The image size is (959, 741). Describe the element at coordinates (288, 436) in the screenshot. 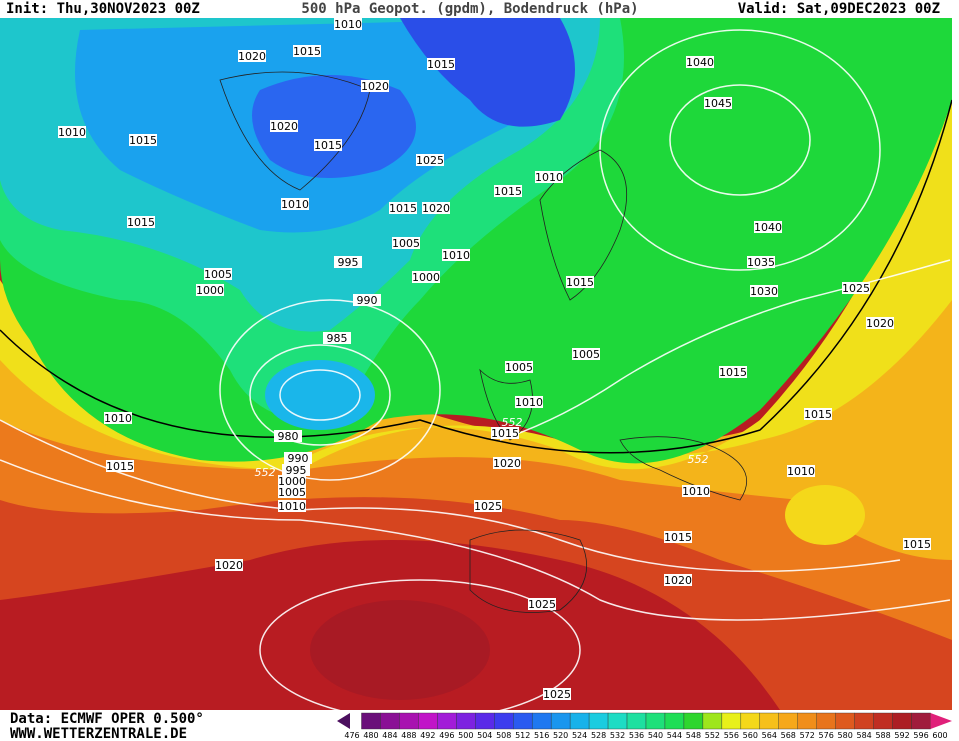

I see `contour-label: 980` at that location.